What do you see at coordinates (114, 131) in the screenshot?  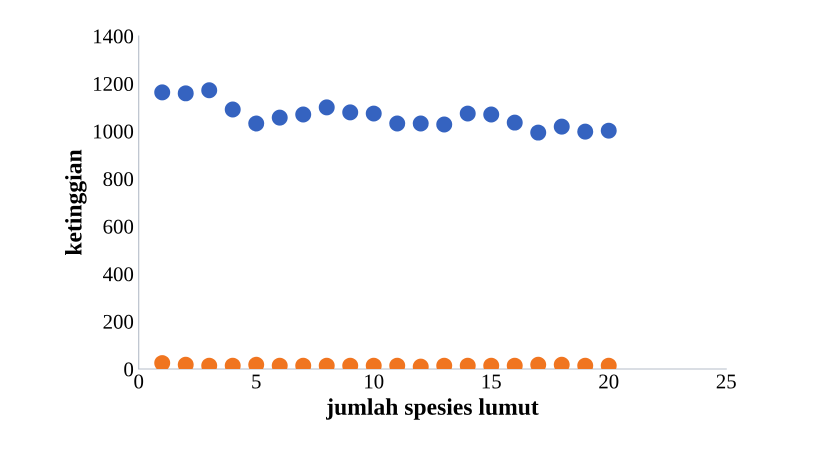 I see `y-tick-label: 1000` at bounding box center [114, 131].